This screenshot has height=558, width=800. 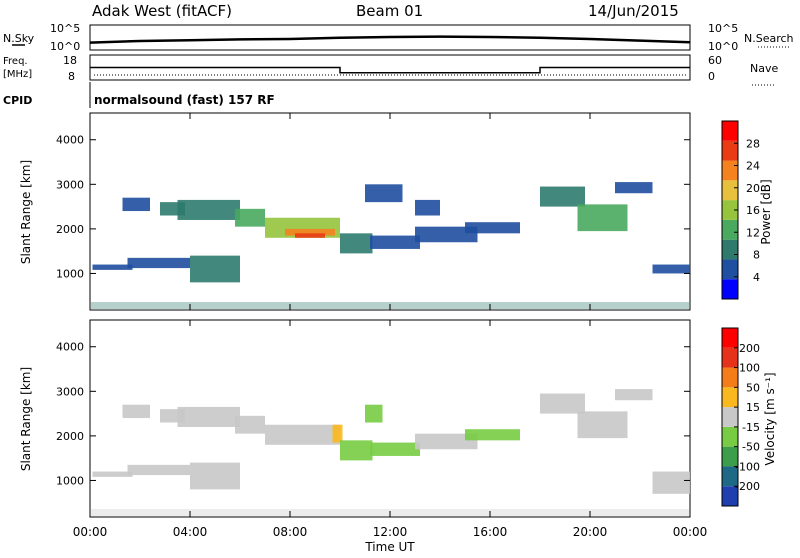 What do you see at coordinates (715, 60) in the screenshot?
I see `nave-tick-top: 60` at bounding box center [715, 60].